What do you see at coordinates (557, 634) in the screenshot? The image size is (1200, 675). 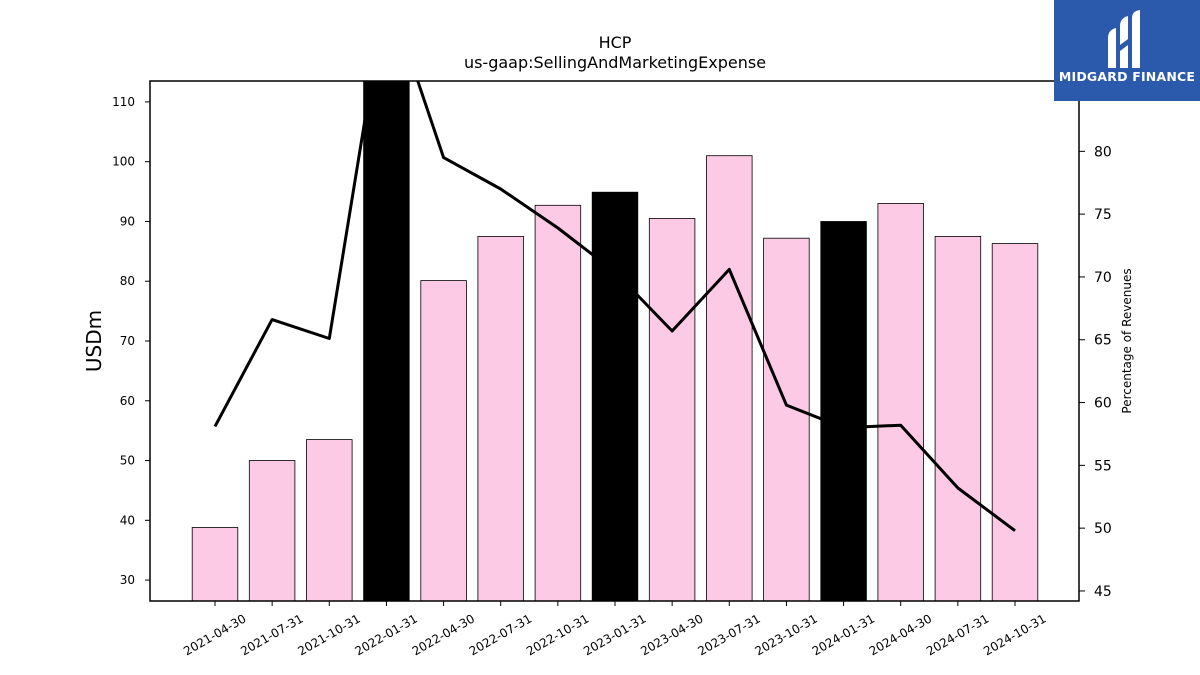 I see `x-tick-label: 2022-10-31` at bounding box center [557, 634].